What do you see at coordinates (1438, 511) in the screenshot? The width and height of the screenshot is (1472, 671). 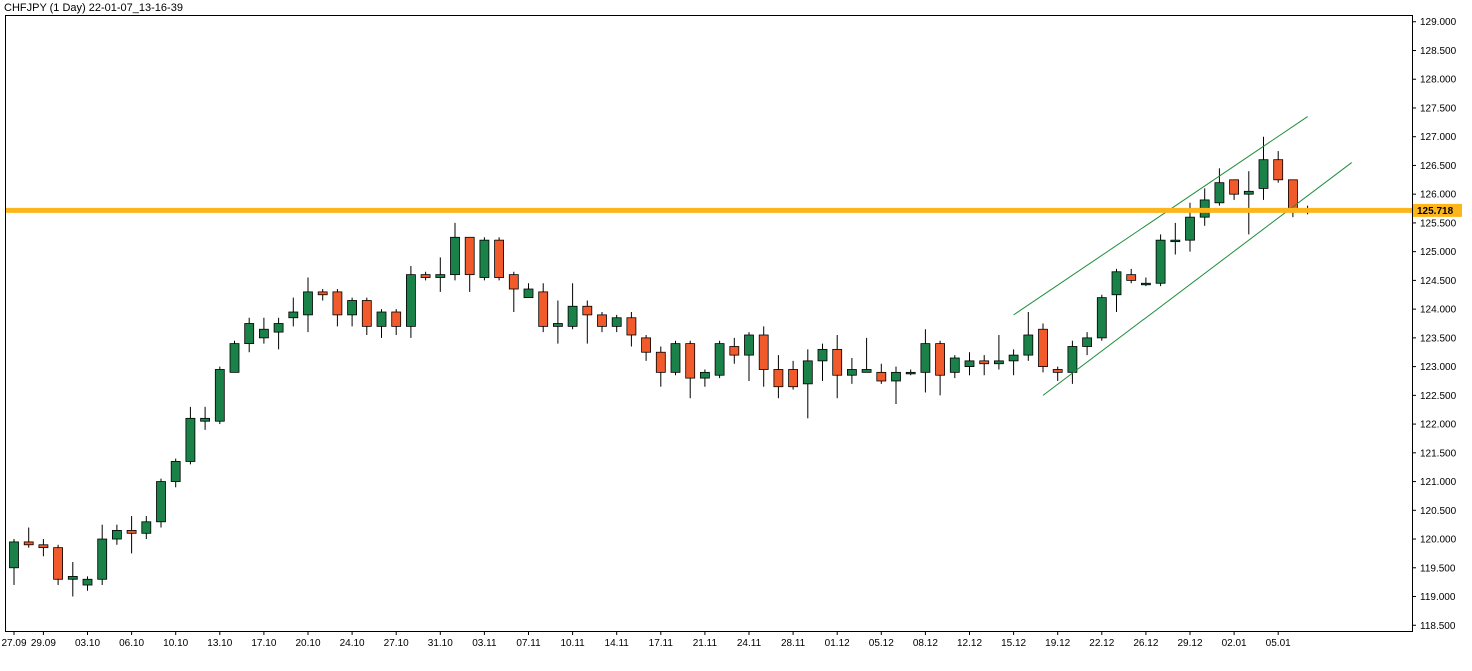 I see `y-tick-label: 120.500` at bounding box center [1438, 511].